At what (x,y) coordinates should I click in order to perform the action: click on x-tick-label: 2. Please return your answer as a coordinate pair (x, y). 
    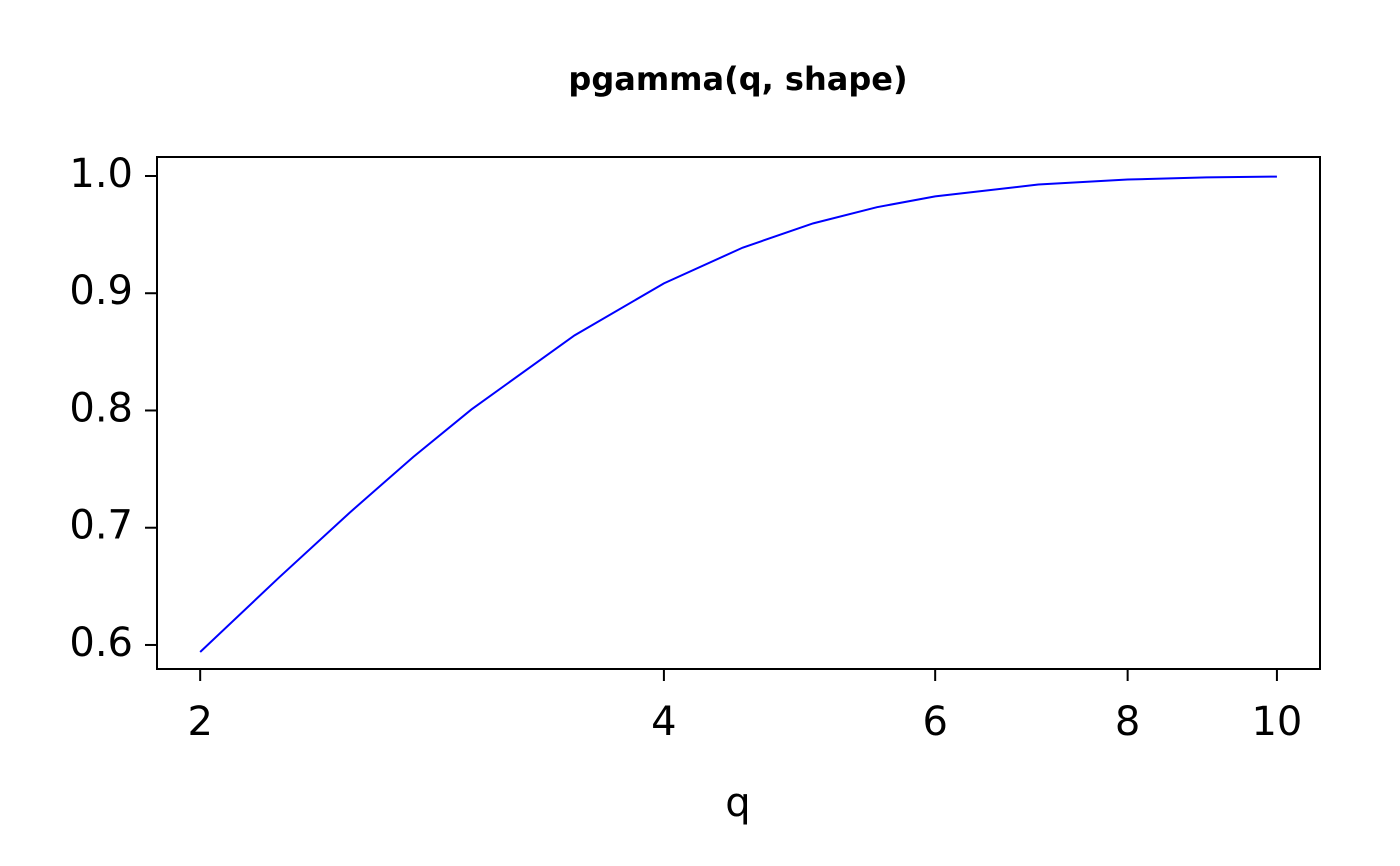
    Looking at the image, I should click on (199, 722).